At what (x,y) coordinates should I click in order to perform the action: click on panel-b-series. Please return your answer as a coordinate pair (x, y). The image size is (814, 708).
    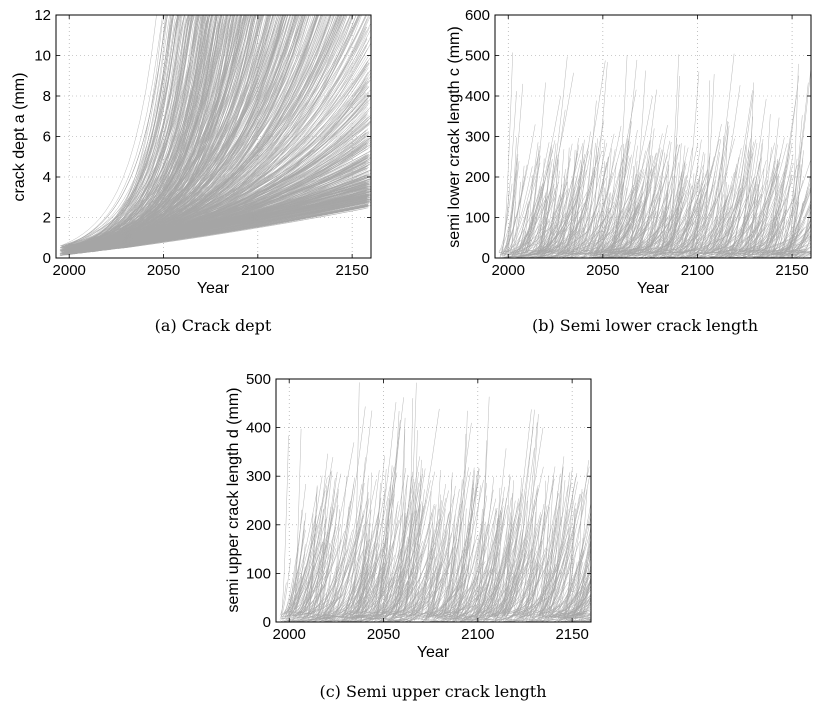
    Looking at the image, I should click on (654, 155).